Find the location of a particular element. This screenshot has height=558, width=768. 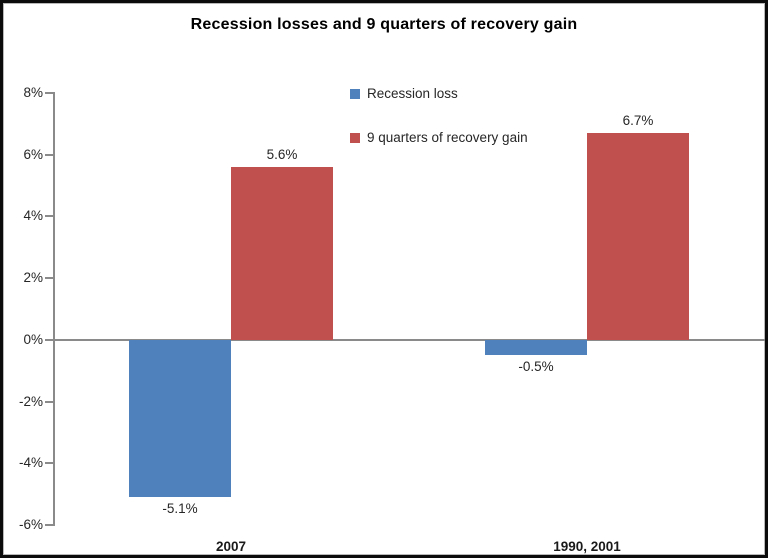

bar-9-quarters-of-recovery-gain-2007 is located at coordinates (282, 253).